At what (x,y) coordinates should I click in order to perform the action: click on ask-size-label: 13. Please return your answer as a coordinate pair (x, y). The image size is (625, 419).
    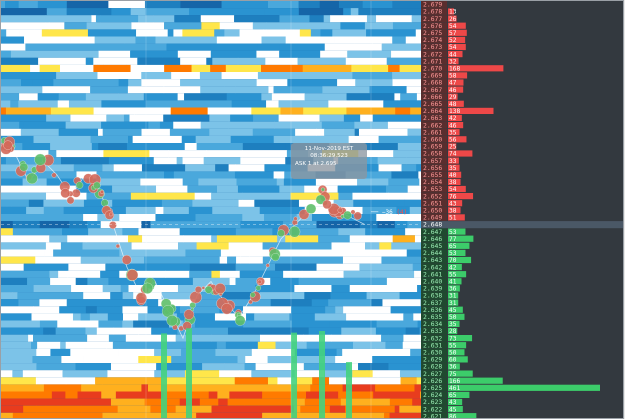
    Looking at the image, I should click on (453, 12).